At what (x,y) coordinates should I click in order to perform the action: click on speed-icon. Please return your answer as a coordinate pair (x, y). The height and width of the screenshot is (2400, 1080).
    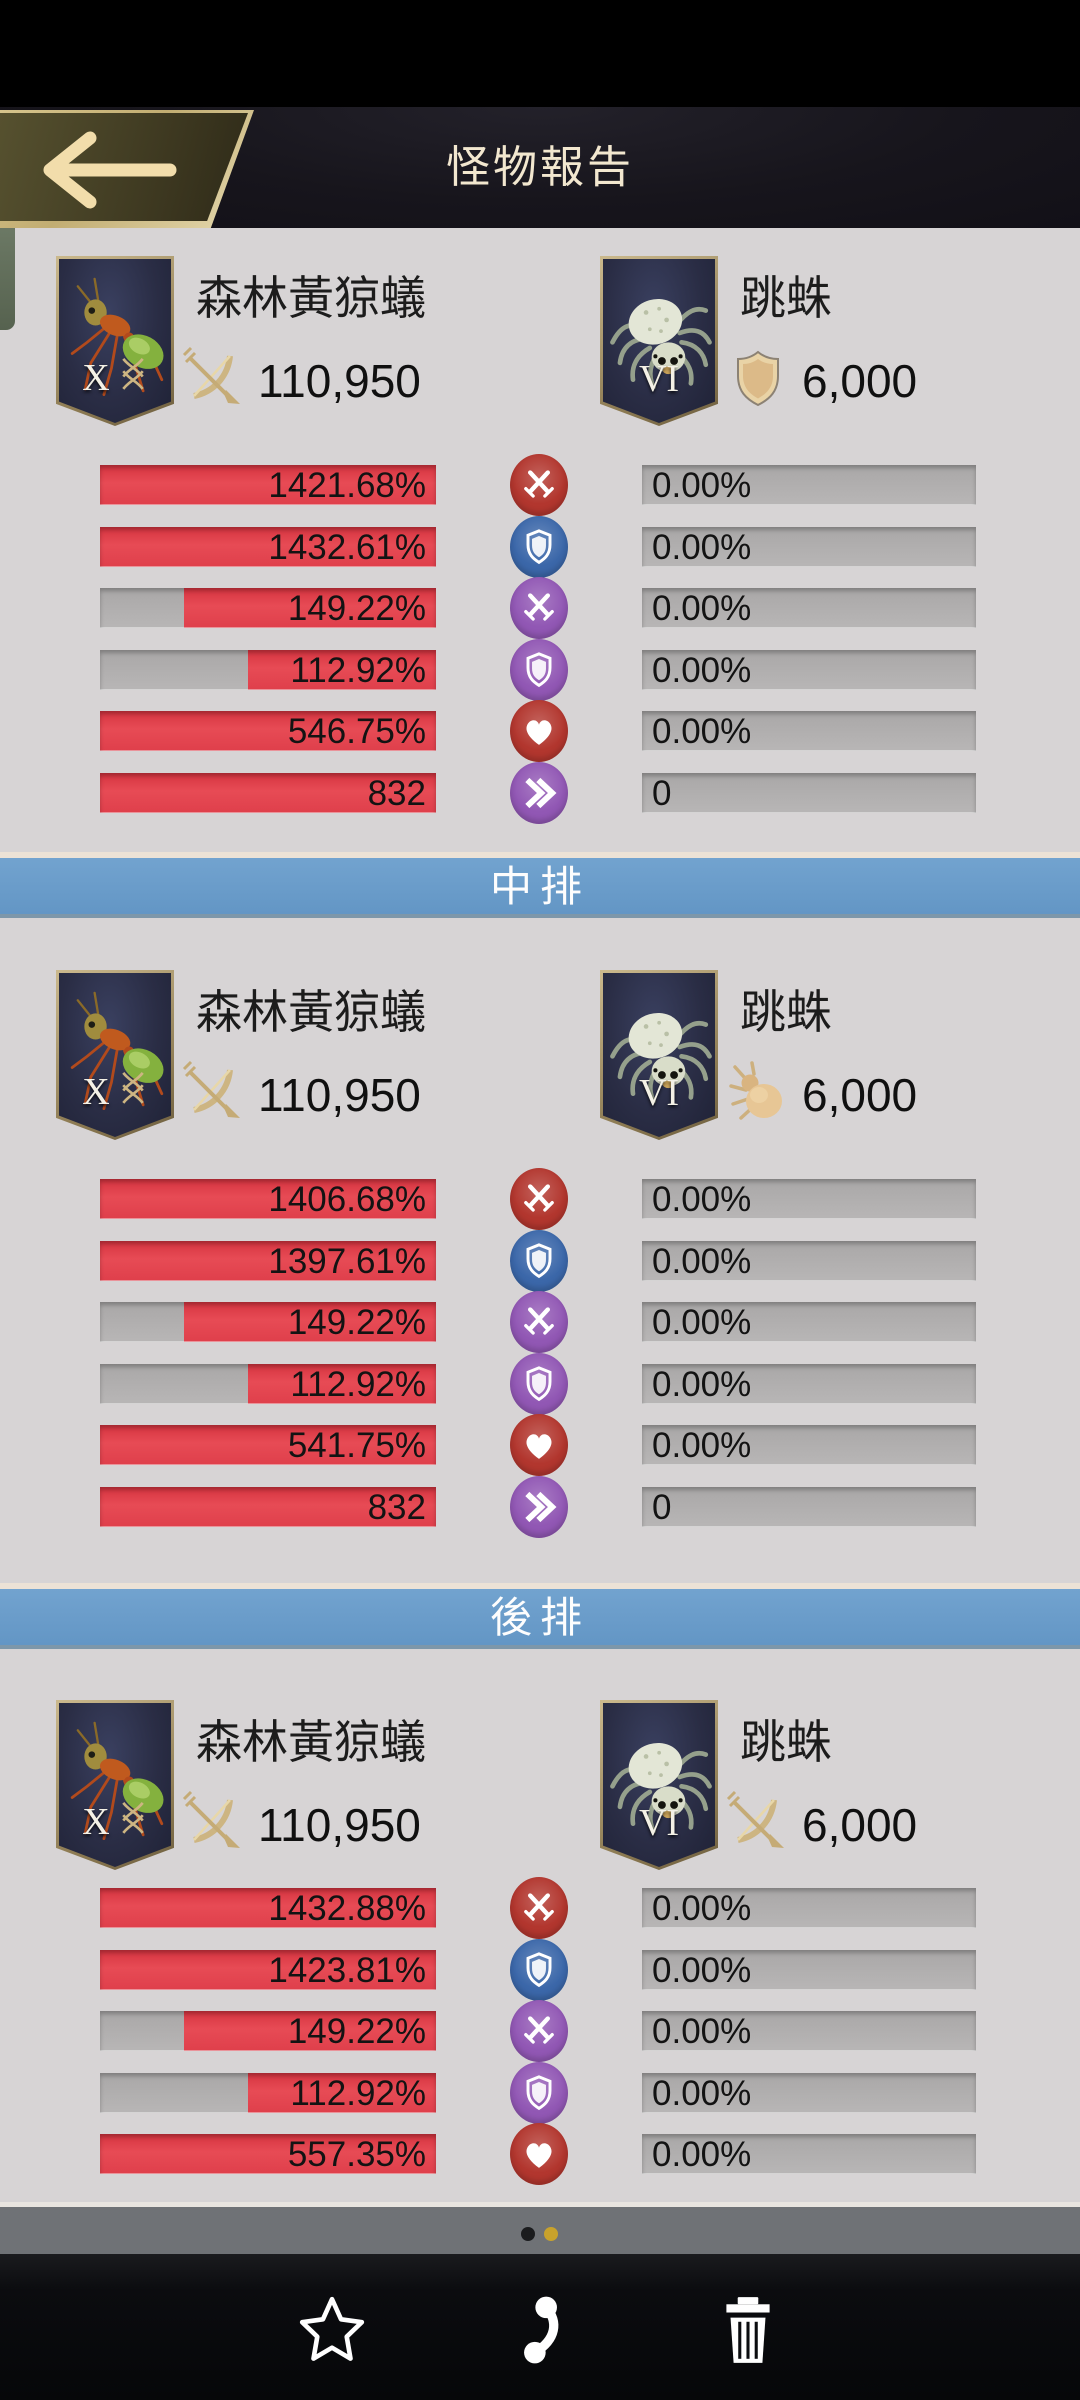
    Looking at the image, I should click on (539, 1506).